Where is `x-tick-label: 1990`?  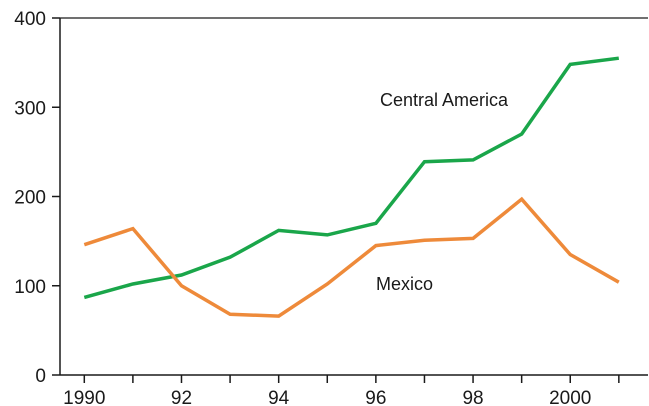 x-tick-label: 1990 is located at coordinates (84, 397).